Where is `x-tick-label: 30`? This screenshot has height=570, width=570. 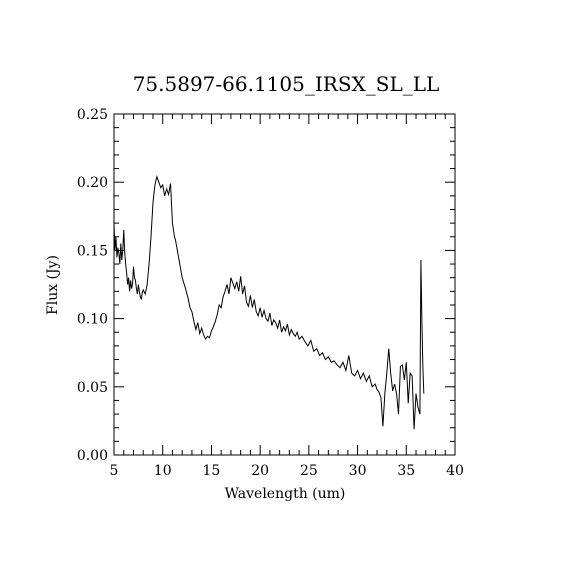
x-tick-label: 30 is located at coordinates (358, 471).